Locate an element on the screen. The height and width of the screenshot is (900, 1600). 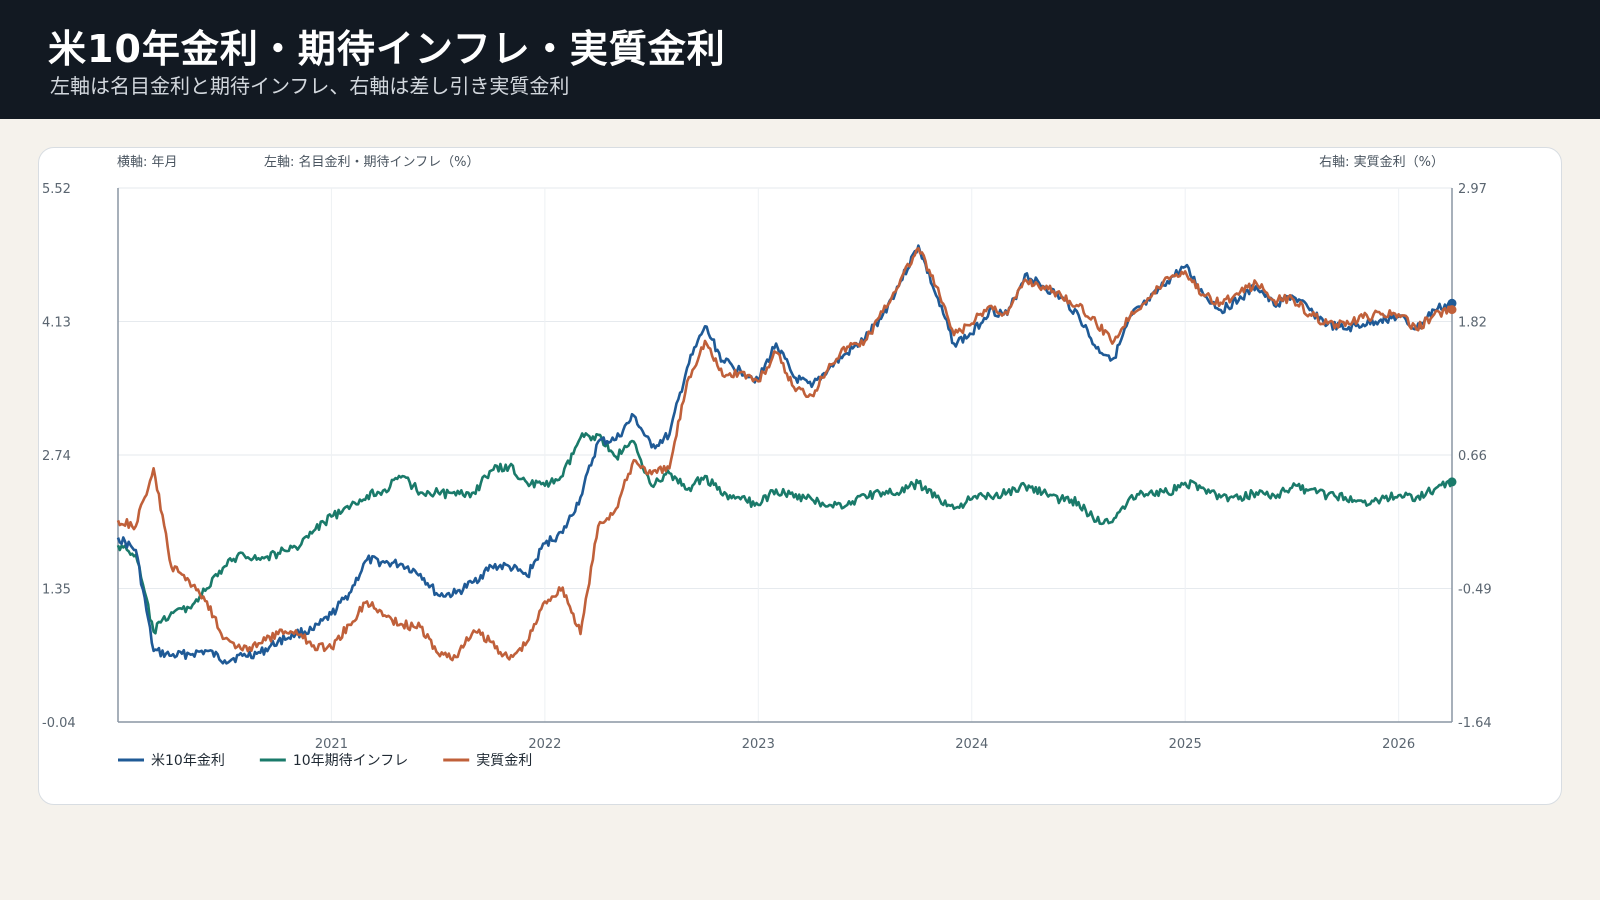
right-tick-label: 2.97 is located at coordinates (1472, 189).